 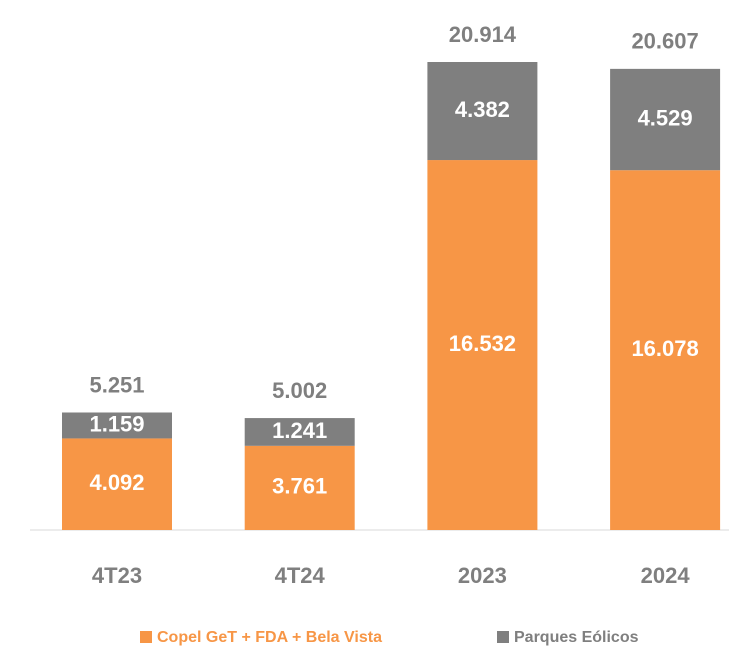 I want to click on legend-label: Parques Eólicos, so click(x=576, y=637).